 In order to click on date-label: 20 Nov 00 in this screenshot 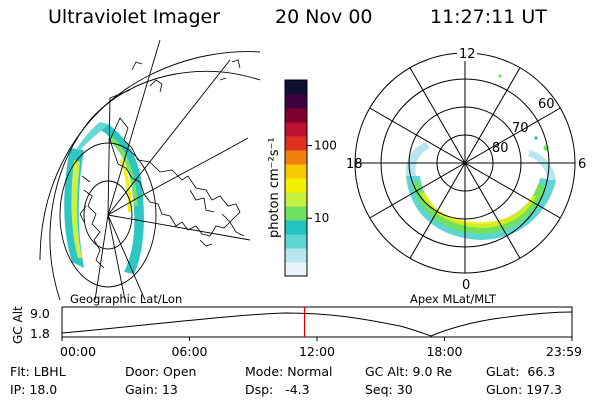, I will do `click(324, 17)`.